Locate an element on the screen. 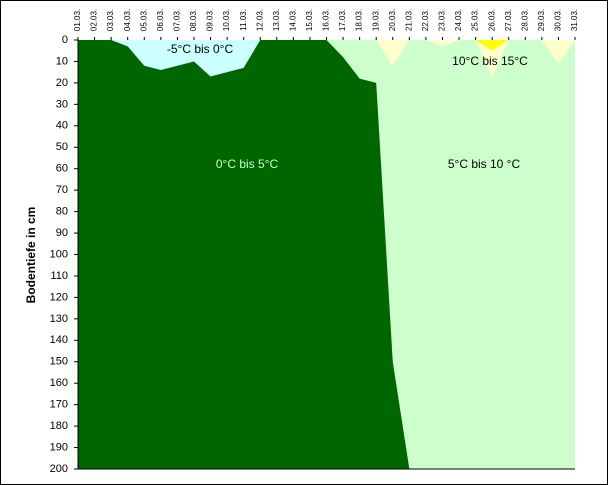  x-tick-label: 13.03. is located at coordinates (276, 20).